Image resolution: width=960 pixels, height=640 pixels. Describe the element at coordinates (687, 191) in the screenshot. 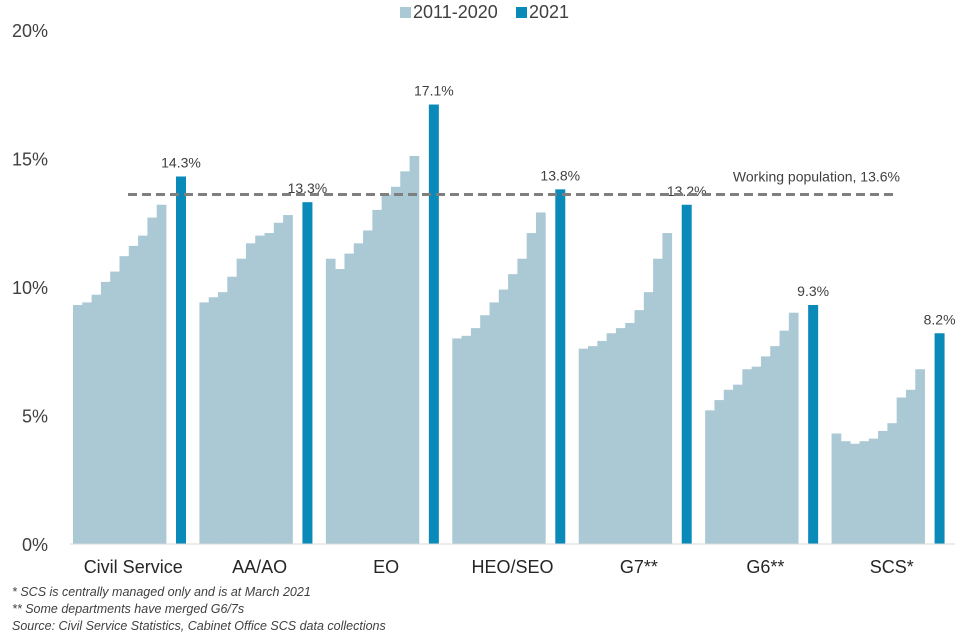

I see `data-label-2021: 13.2%` at that location.